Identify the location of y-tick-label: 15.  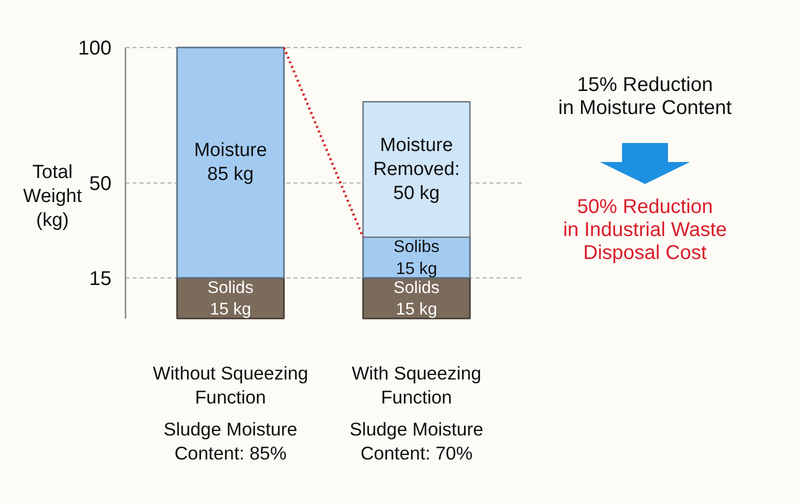
(100, 279).